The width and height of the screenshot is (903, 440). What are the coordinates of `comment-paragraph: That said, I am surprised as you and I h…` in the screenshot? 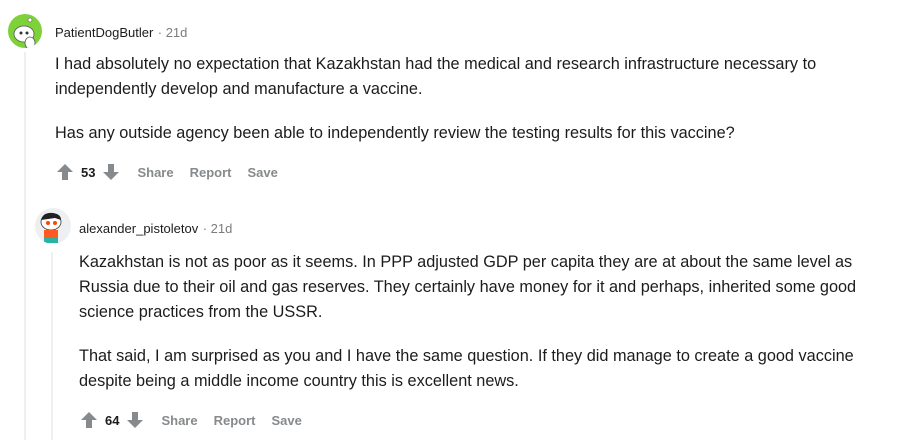 It's located at (466, 368).